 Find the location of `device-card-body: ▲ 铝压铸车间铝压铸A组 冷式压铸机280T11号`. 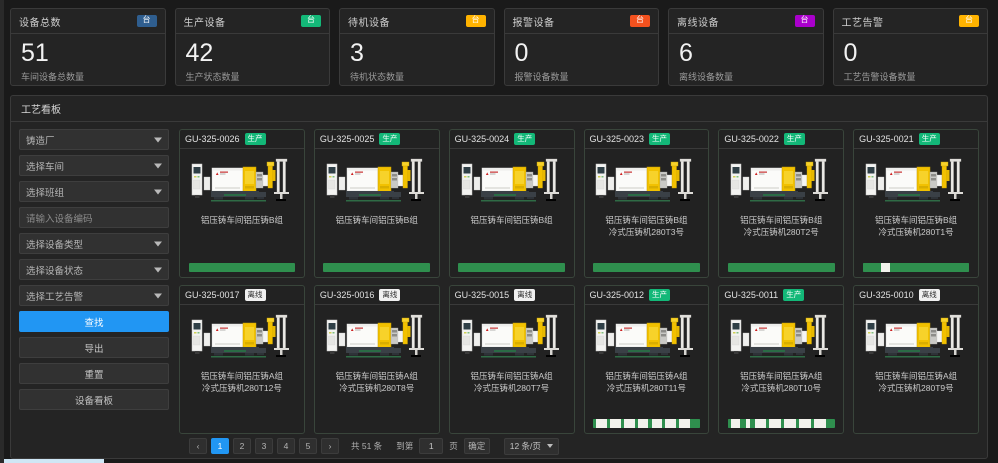

device-card-body: ▲ 铝压铸车间铝压铸A组 冷式压铸机280T11号 is located at coordinates (647, 369).